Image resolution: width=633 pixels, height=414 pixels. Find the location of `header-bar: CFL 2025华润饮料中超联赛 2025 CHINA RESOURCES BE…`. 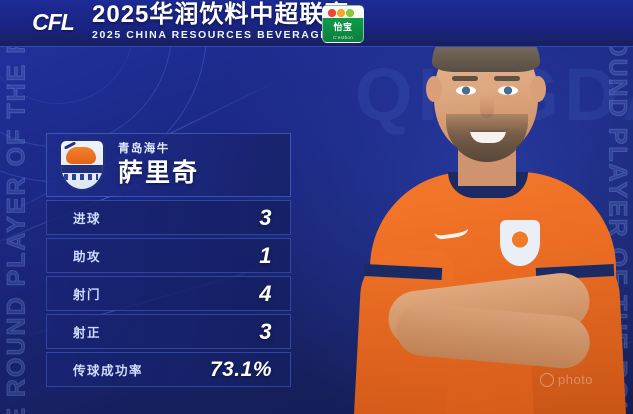

header-bar: CFL 2025华润饮料中超联赛 2025 CHINA RESOURCES BE… is located at coordinates (316, 23).